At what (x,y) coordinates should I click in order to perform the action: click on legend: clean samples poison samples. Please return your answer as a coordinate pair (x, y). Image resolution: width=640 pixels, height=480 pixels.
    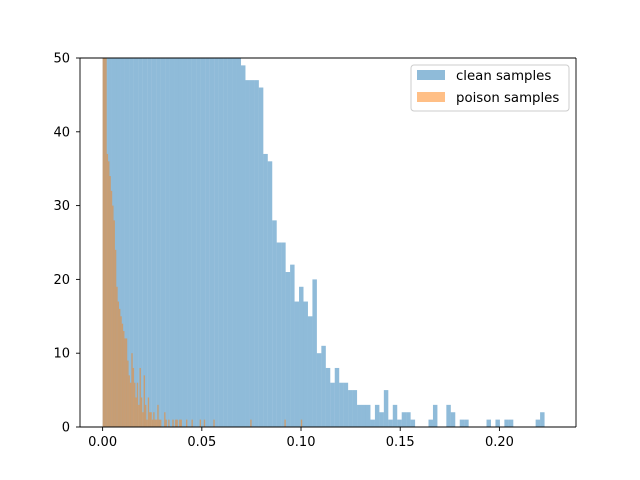
    Looking at the image, I should click on (490, 88).